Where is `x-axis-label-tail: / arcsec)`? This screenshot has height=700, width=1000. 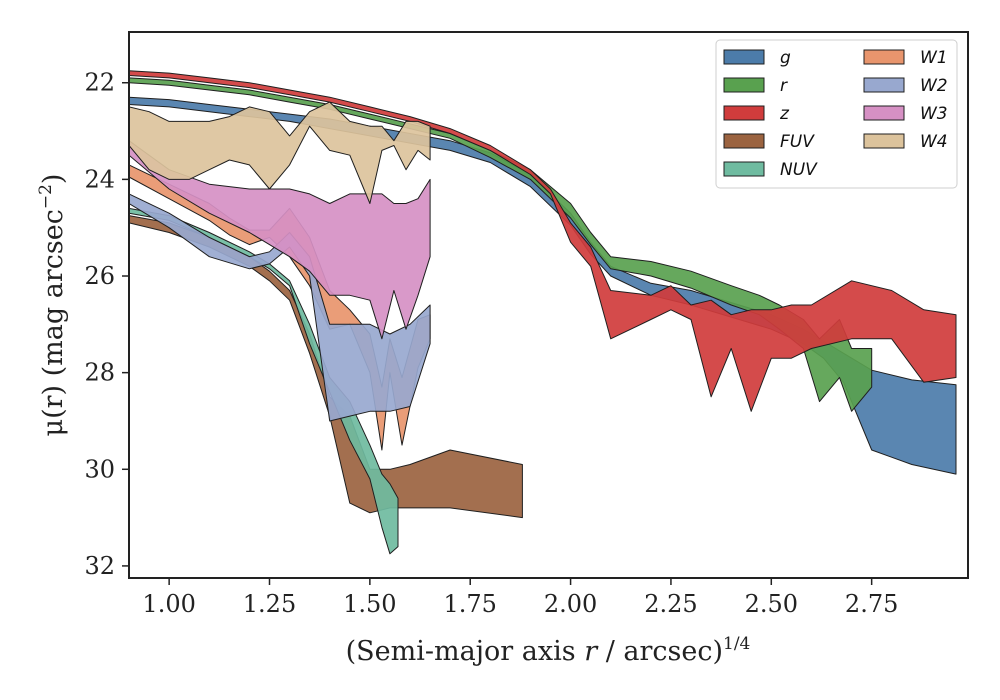
x-axis-label-tail: / arcsec) is located at coordinates (660, 651).